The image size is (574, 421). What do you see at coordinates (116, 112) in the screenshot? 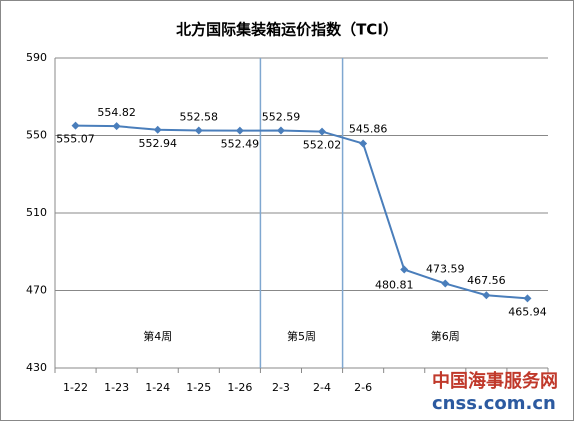
I see `data-label: 554.82` at bounding box center [116, 112].